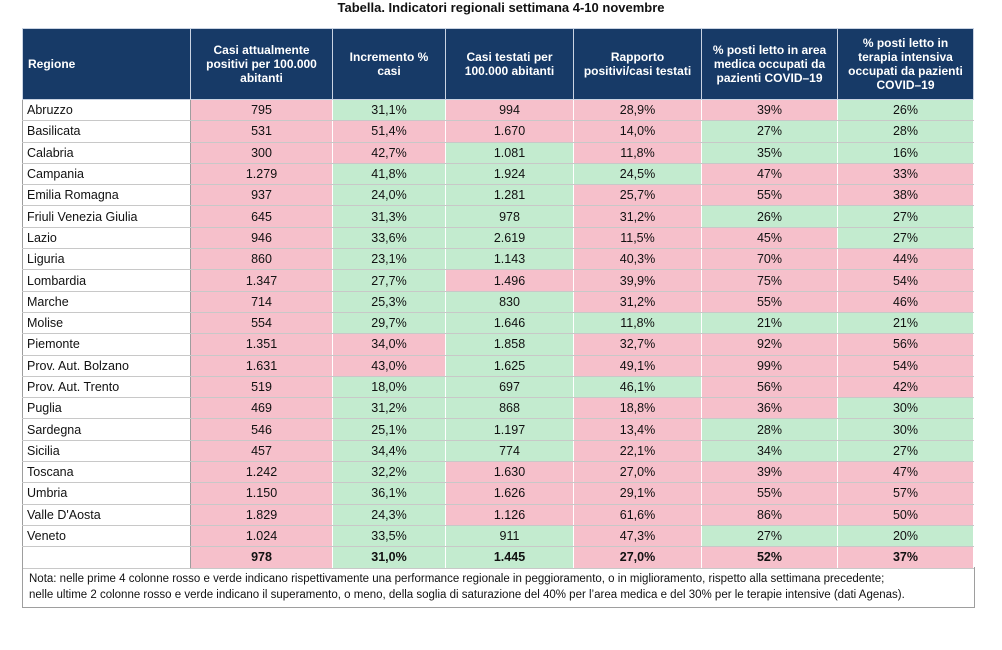 Image resolution: width=1002 pixels, height=650 pixels. I want to click on tested-cases-cell: 1.924, so click(509, 174).